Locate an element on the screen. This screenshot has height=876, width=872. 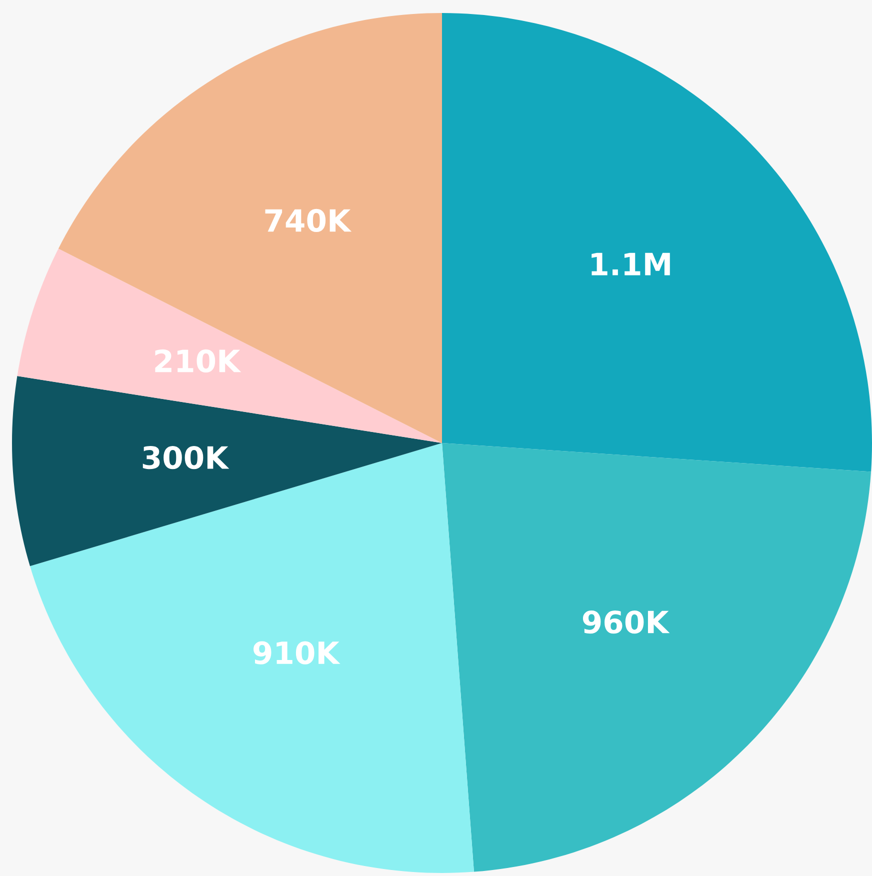
data-label: 740K is located at coordinates (308, 220).